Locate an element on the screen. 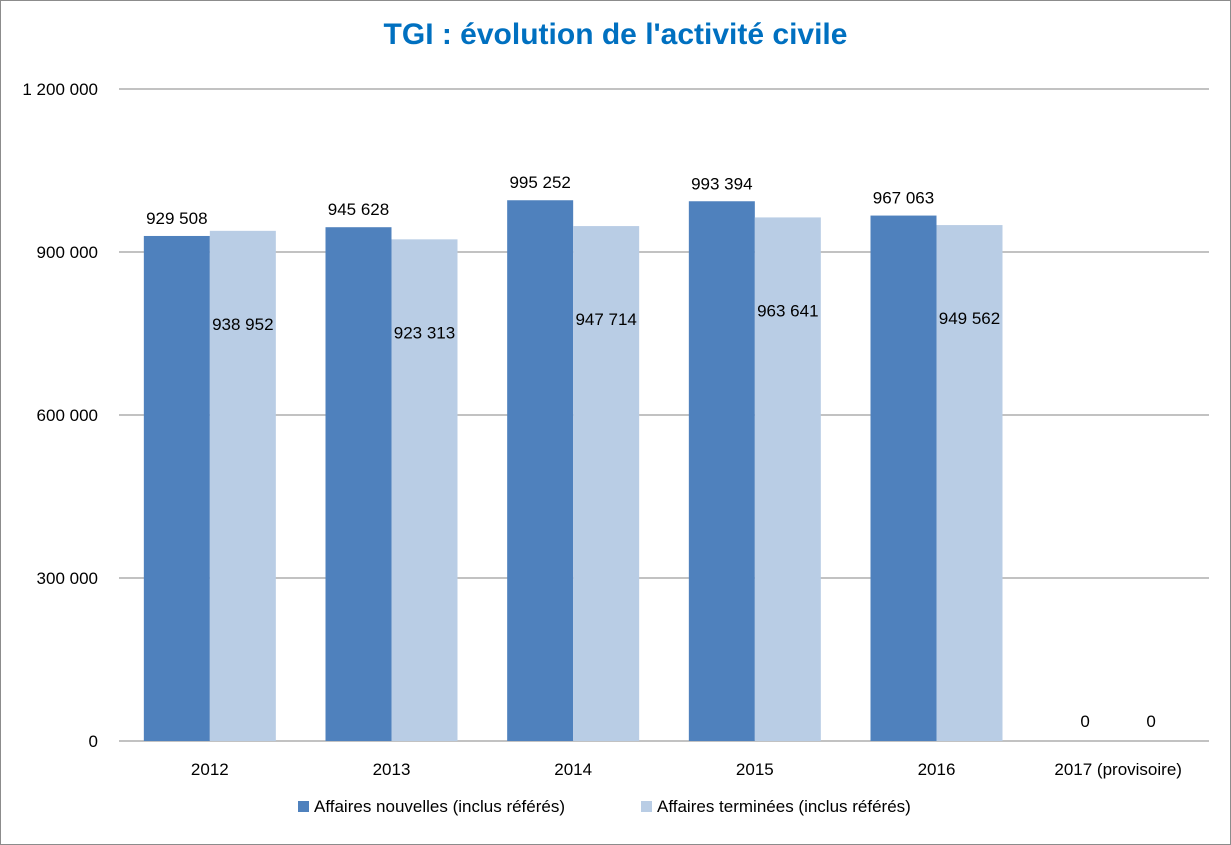 The height and width of the screenshot is (845, 1231). data-label: 938 952 is located at coordinates (242, 324).